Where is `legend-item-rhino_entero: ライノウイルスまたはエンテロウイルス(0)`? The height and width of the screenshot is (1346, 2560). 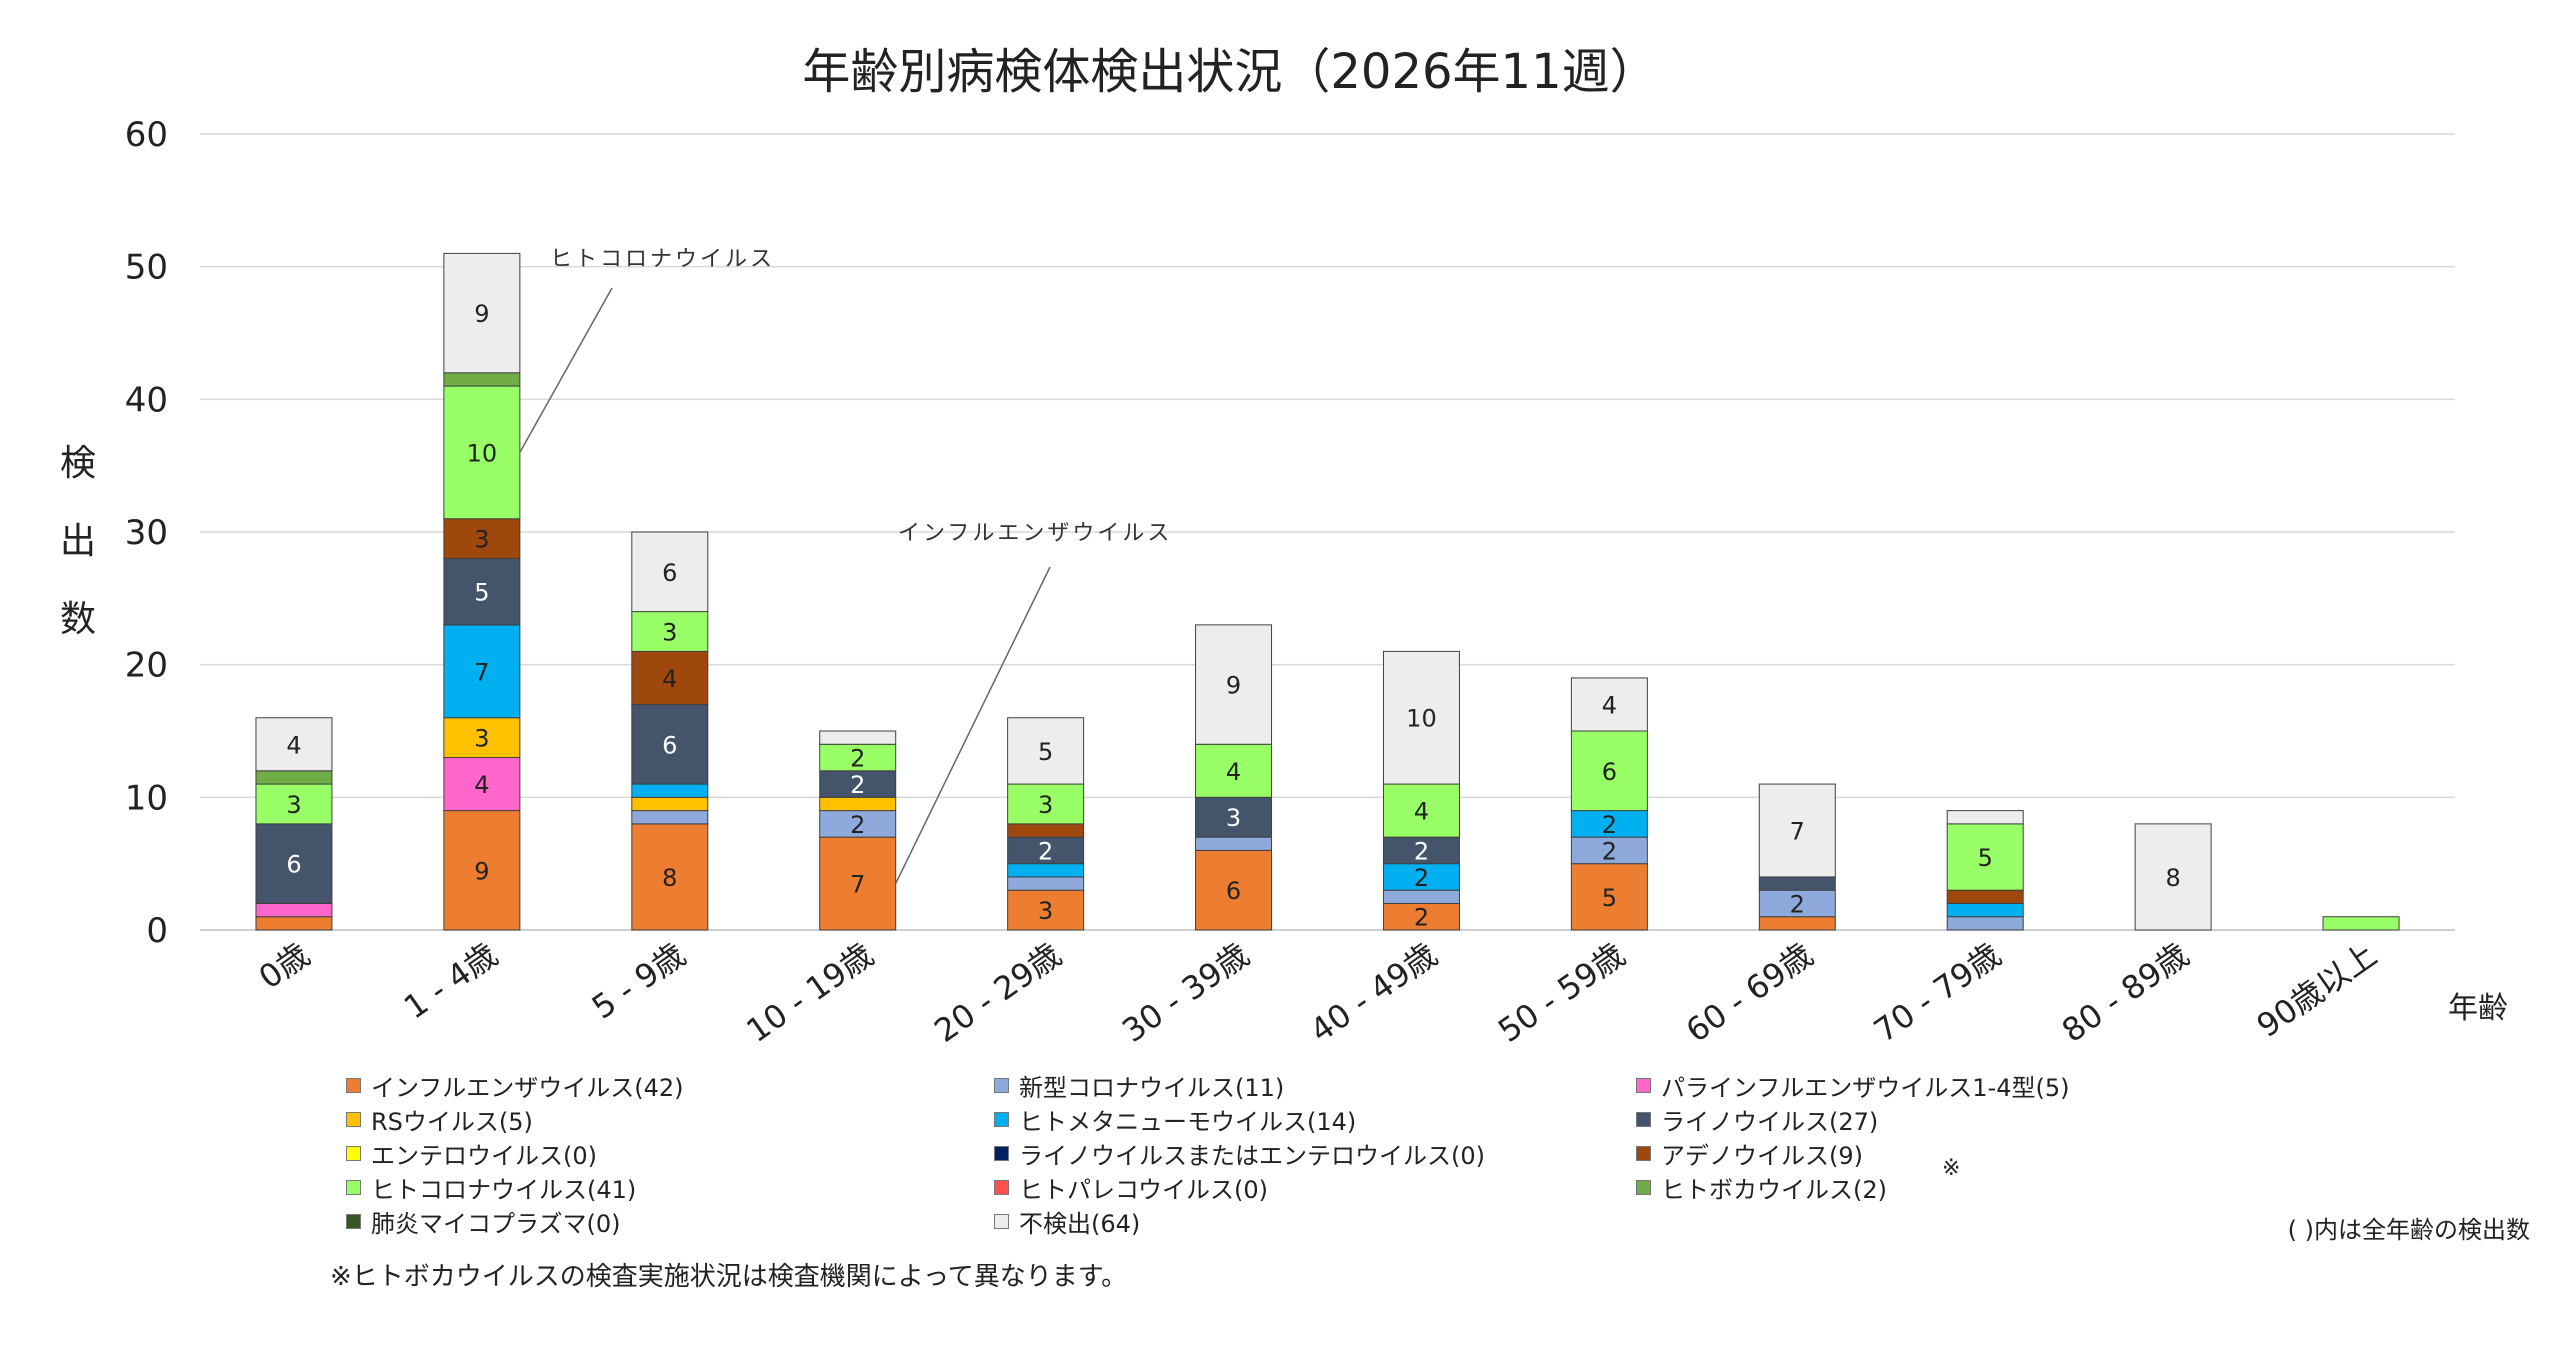 legend-item-rhino_entero: ライノウイルスまたはエンテロウイルス(0) is located at coordinates (1239, 1153).